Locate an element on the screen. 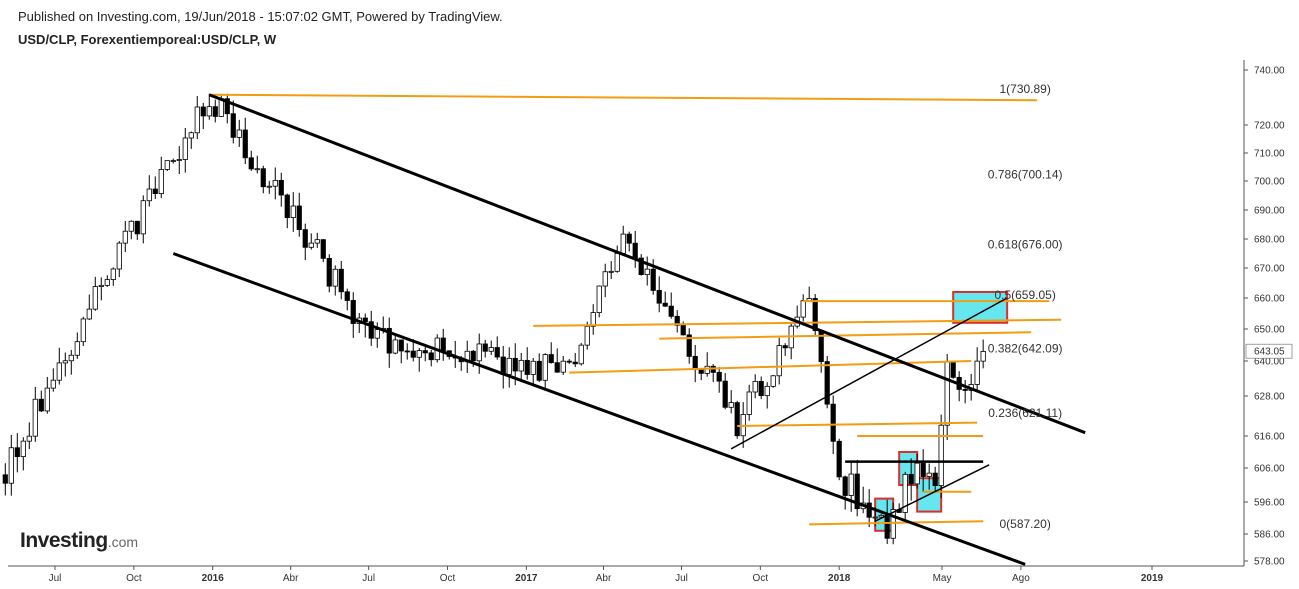 The width and height of the screenshot is (1299, 589). fib-level-label: 0.236(621.11) is located at coordinates (1025, 413).